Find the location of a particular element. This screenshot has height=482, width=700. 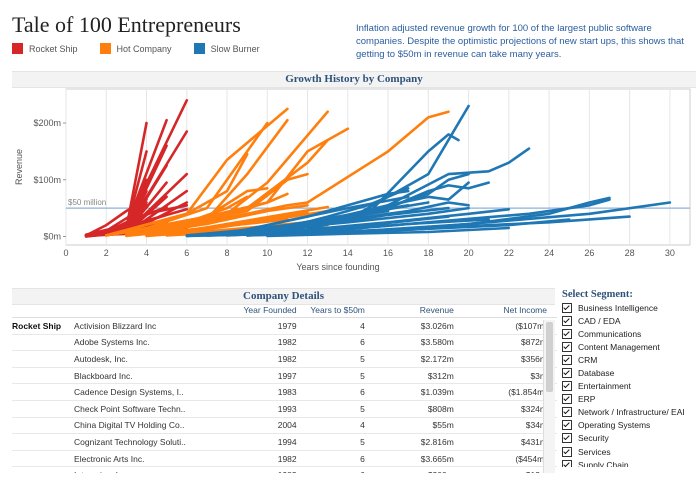

y-tick-label: $200m is located at coordinates (47, 123).